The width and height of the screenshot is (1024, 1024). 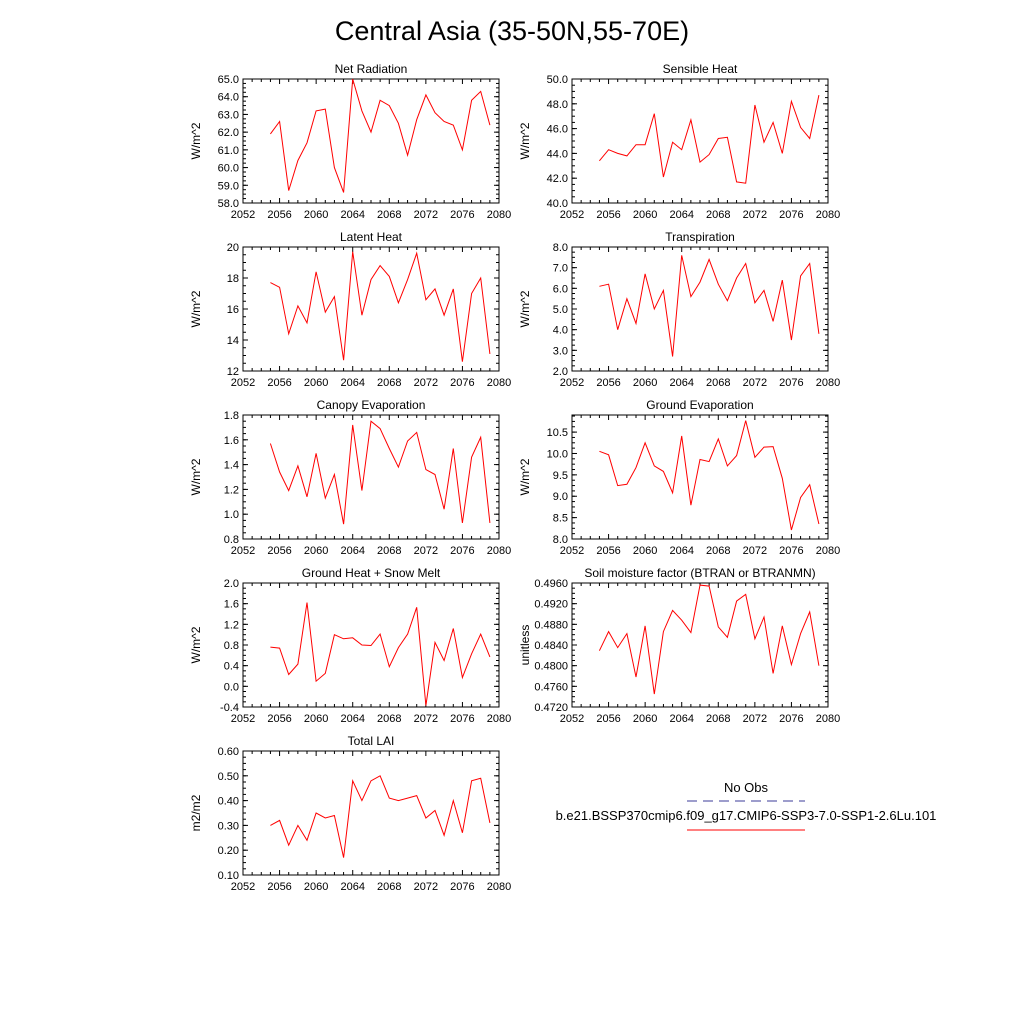 I want to click on chart-ground-heat-snow-melt-ytick-label: 0.0, so click(x=231, y=687).